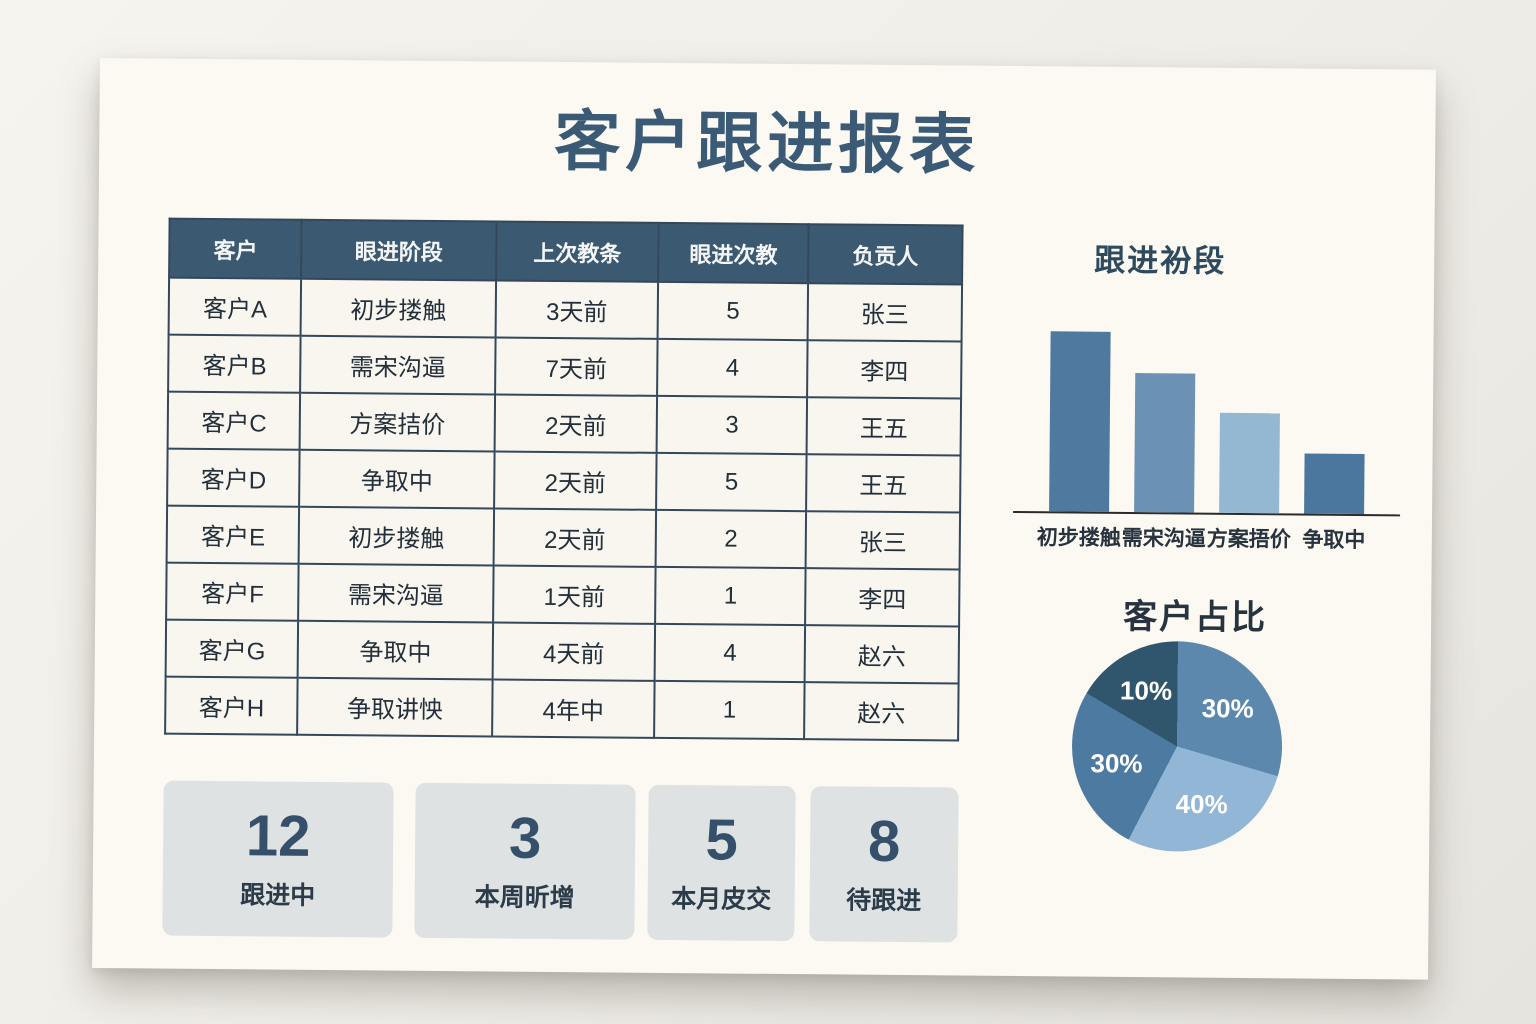  I want to click on table-cell: 客户E, so click(233, 534).